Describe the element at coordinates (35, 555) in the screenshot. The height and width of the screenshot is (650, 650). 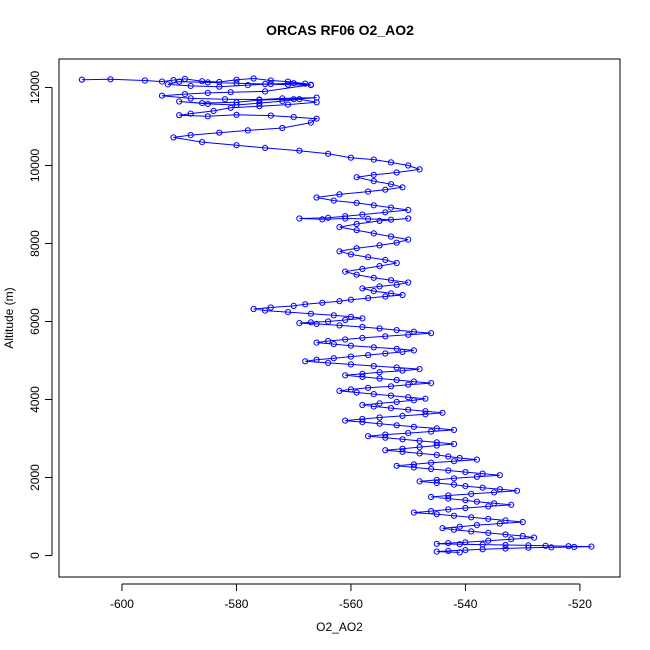
I see `y-tick-label: 0` at that location.